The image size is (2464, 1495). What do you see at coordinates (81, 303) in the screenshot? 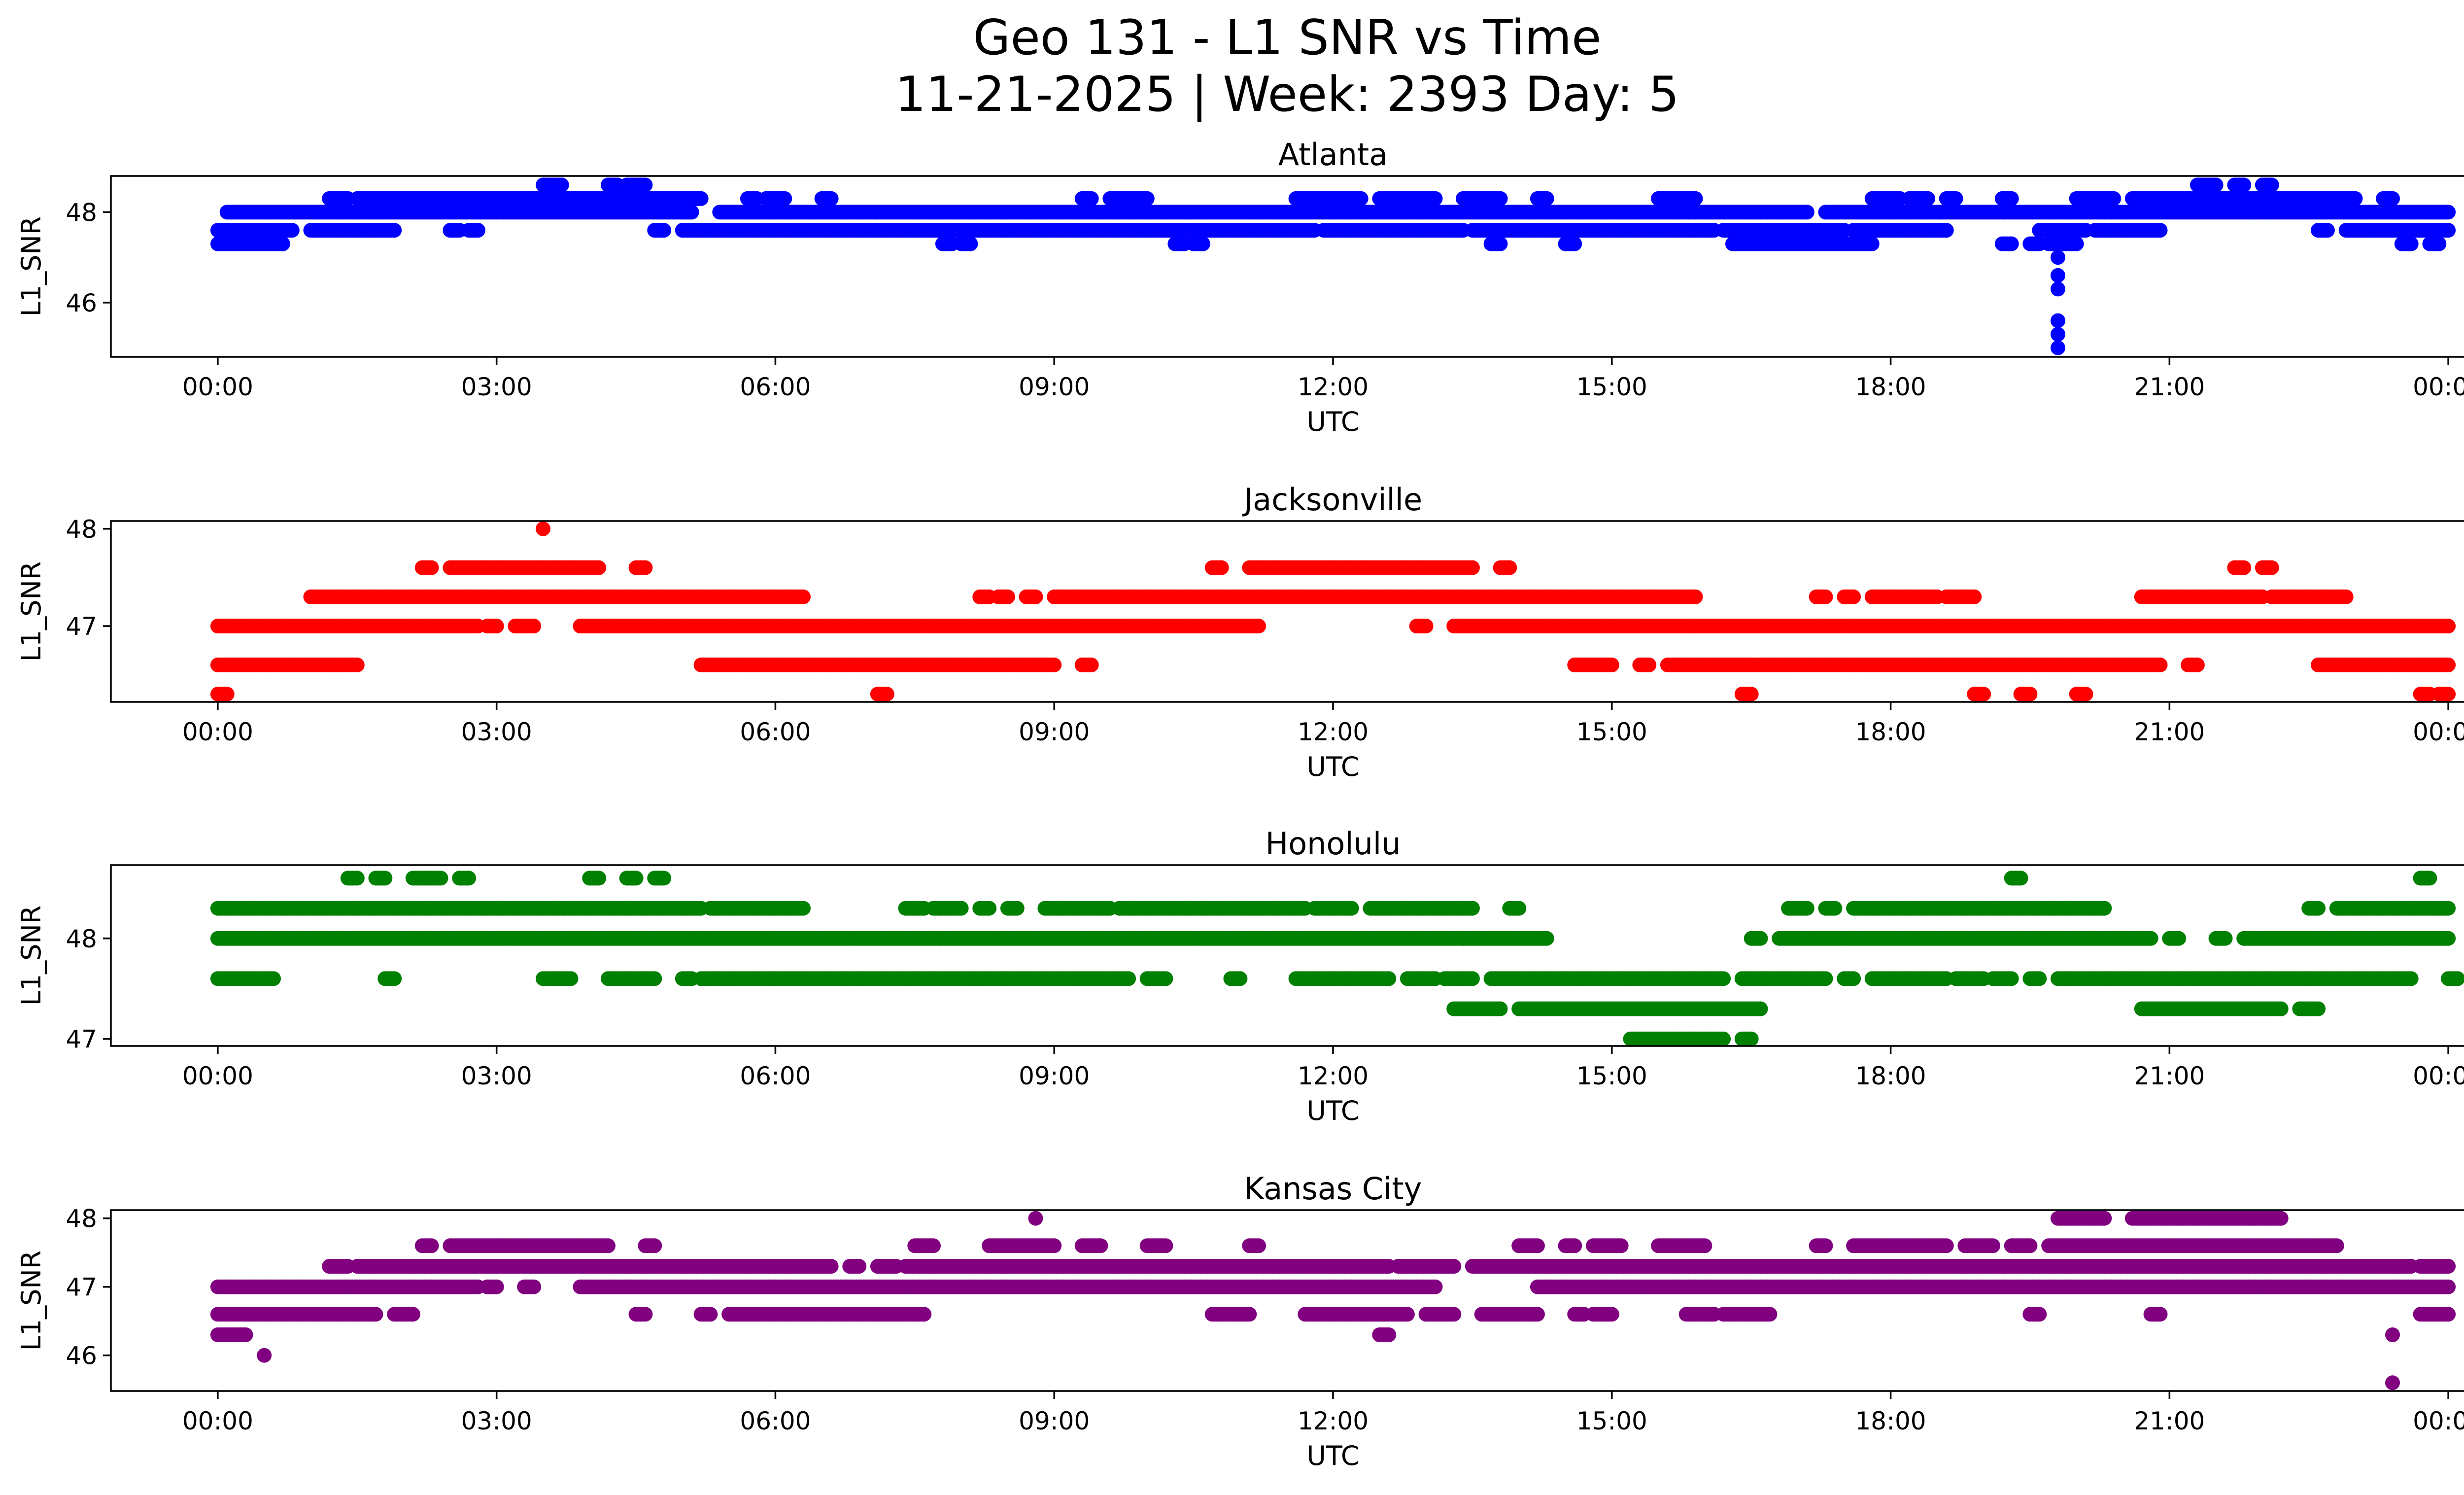
I see `y-tick-label: 46` at bounding box center [81, 303].